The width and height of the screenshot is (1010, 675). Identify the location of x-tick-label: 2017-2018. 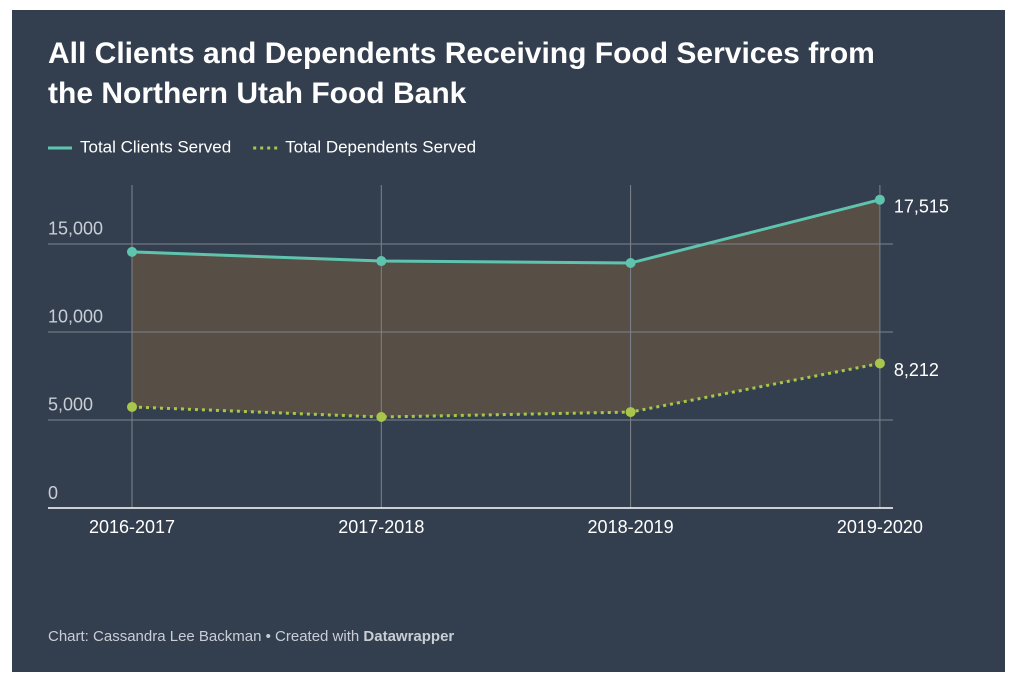
(381, 527).